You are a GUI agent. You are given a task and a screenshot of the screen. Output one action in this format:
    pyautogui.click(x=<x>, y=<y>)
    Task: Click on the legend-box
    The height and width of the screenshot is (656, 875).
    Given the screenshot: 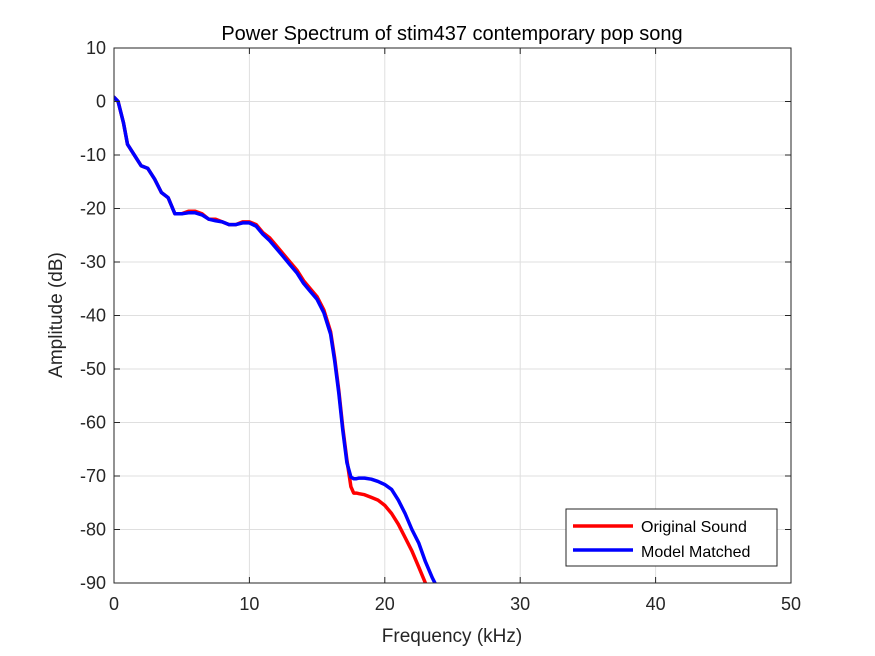 What is the action you would take?
    pyautogui.click(x=671, y=537)
    